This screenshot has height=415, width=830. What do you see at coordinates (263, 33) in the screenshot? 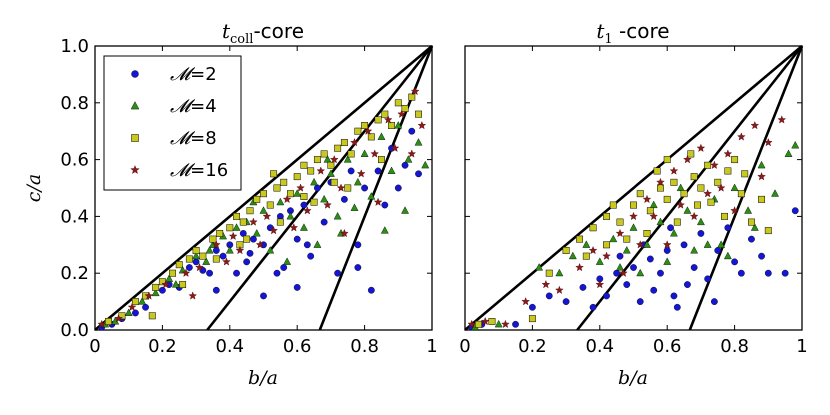
I see `panel-title: tcoll-core` at bounding box center [263, 33].